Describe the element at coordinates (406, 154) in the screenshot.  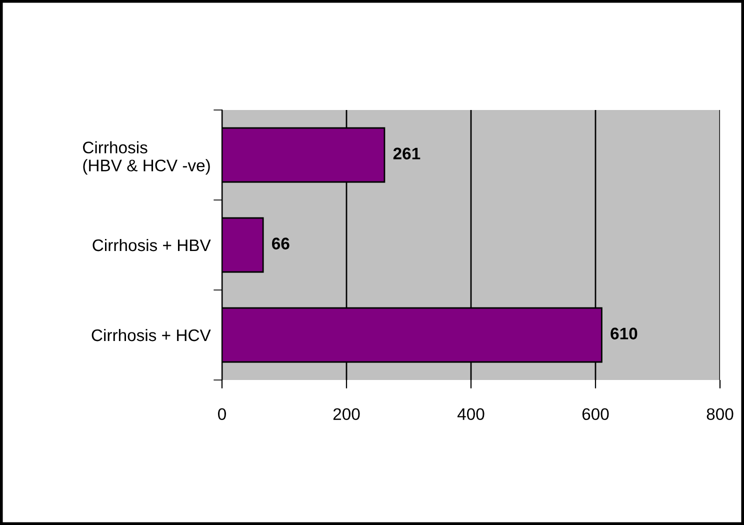
I see `data-label: 261` at that location.